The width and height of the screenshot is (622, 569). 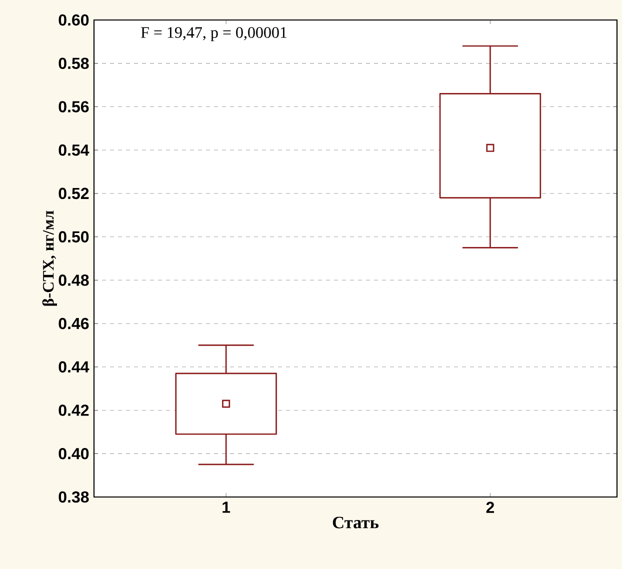 What do you see at coordinates (73, 20) in the screenshot?
I see `y-tick-label: 0.60` at bounding box center [73, 20].